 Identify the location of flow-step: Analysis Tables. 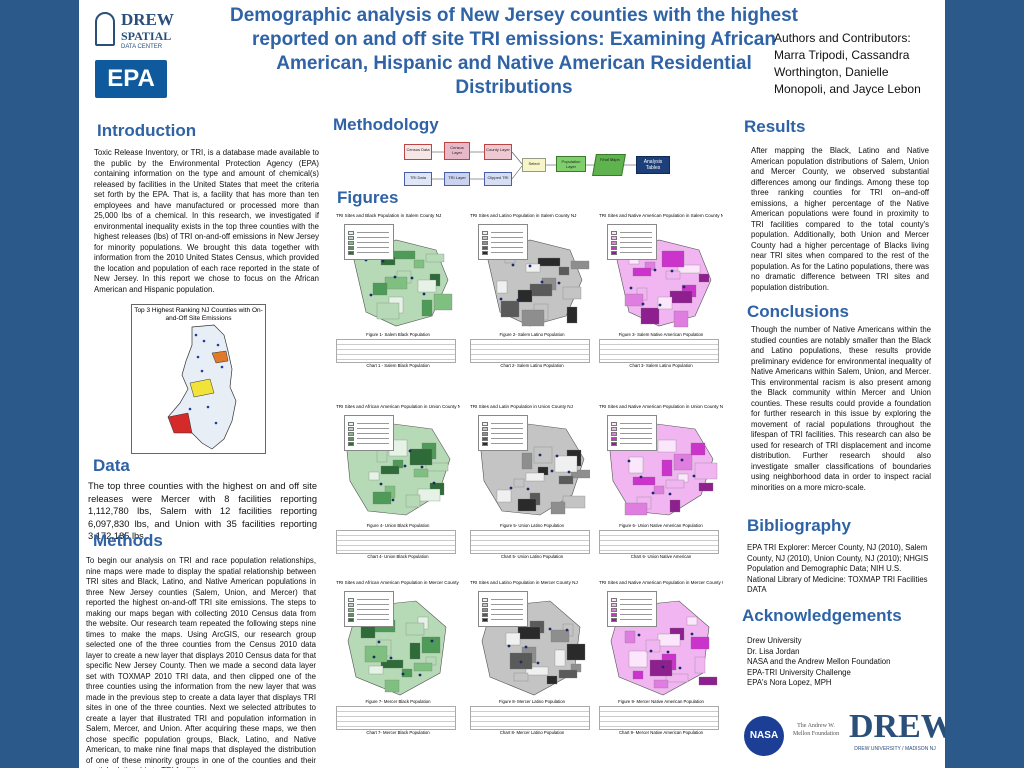
(653, 165).